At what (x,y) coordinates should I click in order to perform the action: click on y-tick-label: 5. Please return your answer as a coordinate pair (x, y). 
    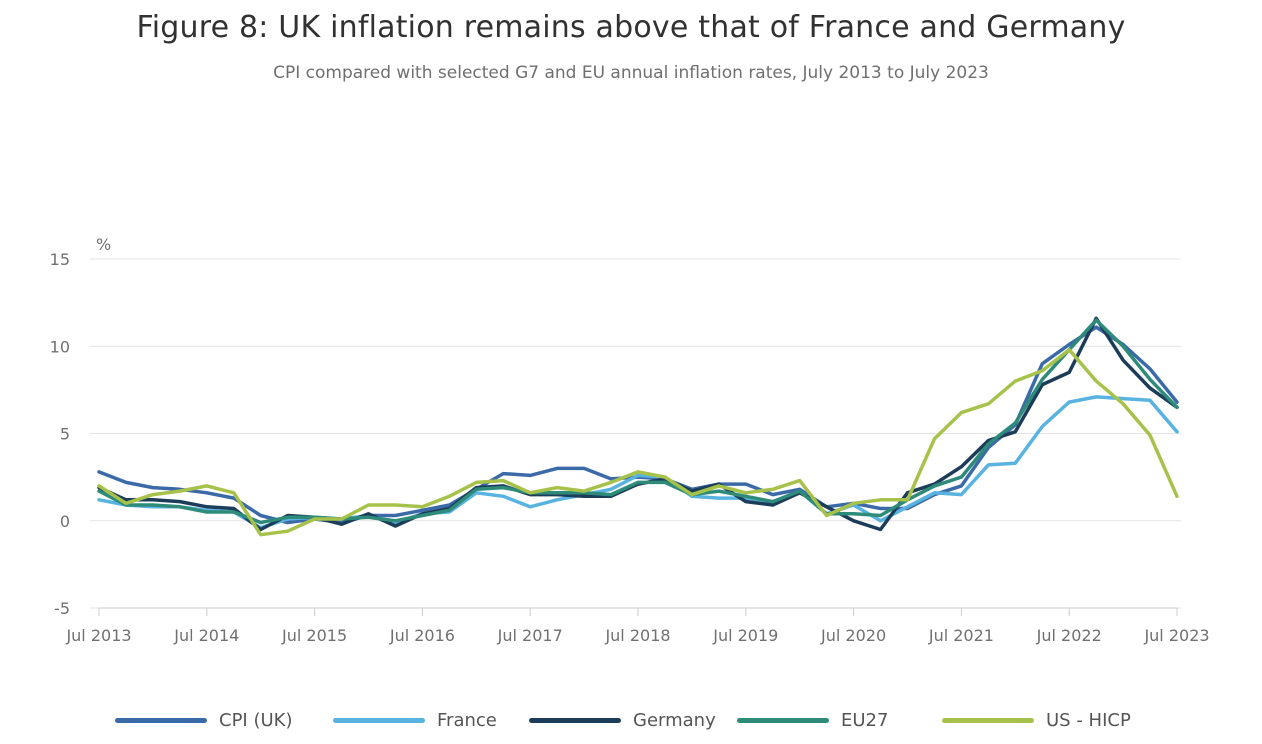
    Looking at the image, I should click on (65, 434).